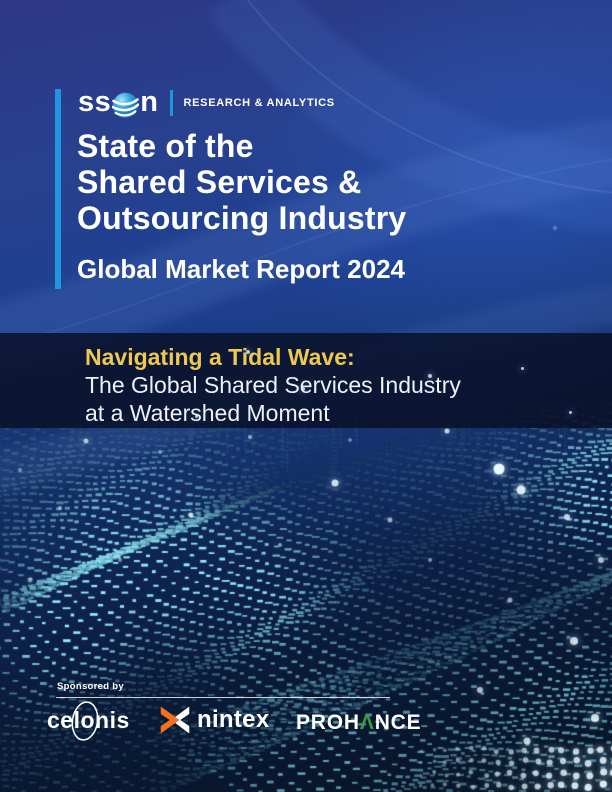 Image resolution: width=612 pixels, height=792 pixels. I want to click on title-accent-bar, so click(58, 189).